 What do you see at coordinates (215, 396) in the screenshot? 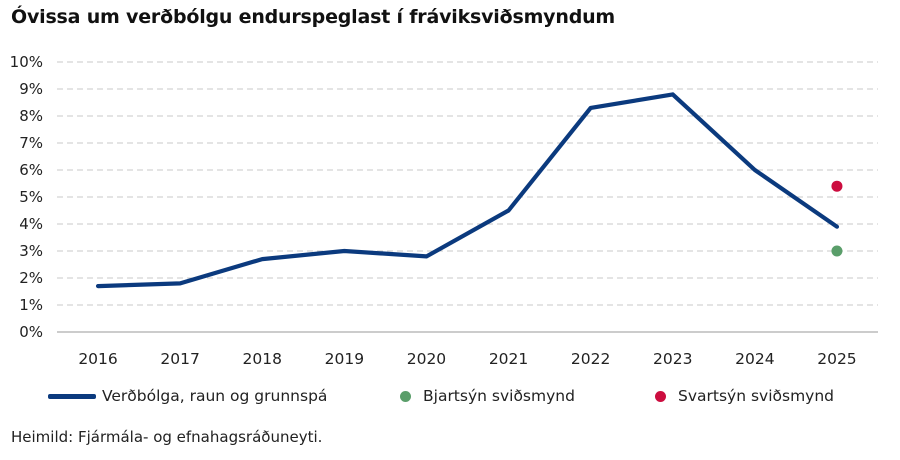
I see `legend-label-actual: Verðbólga, raun og grunnspá` at bounding box center [215, 396].